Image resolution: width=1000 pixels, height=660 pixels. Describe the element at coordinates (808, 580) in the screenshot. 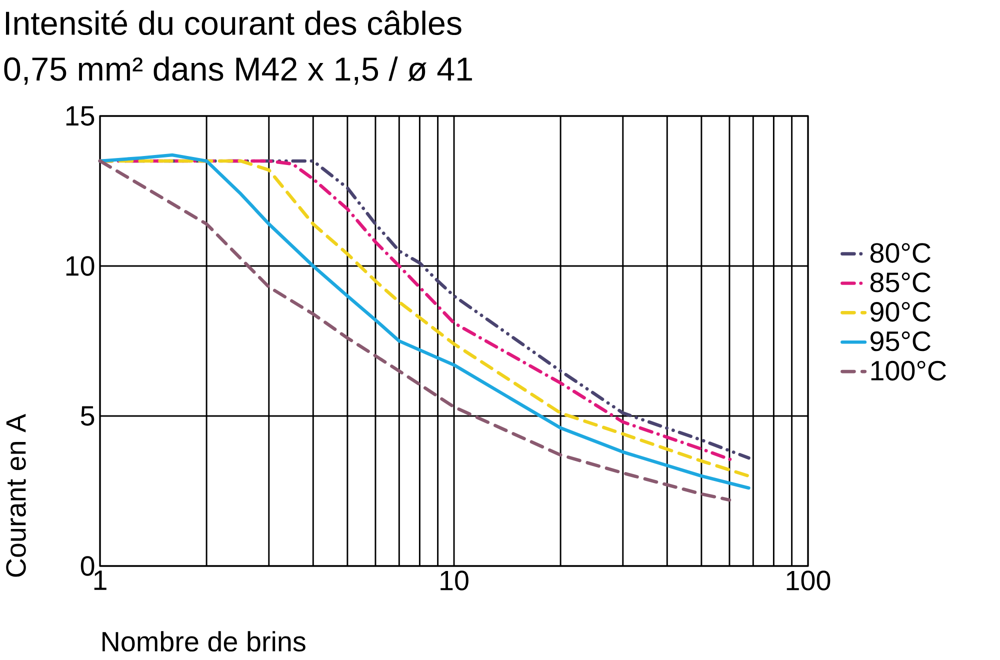

I see `x-tick-label: 100` at that location.